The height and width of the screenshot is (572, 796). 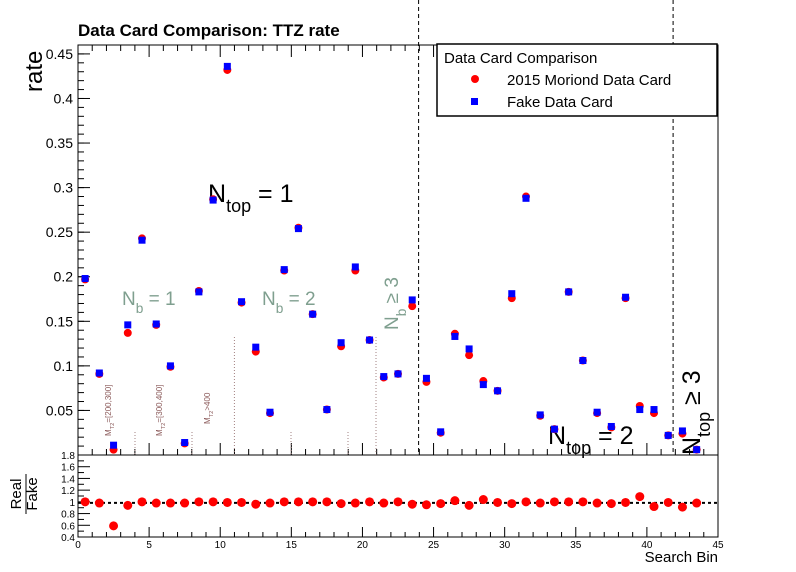 I want to click on y-tick-label: 0.15, so click(x=59, y=321).